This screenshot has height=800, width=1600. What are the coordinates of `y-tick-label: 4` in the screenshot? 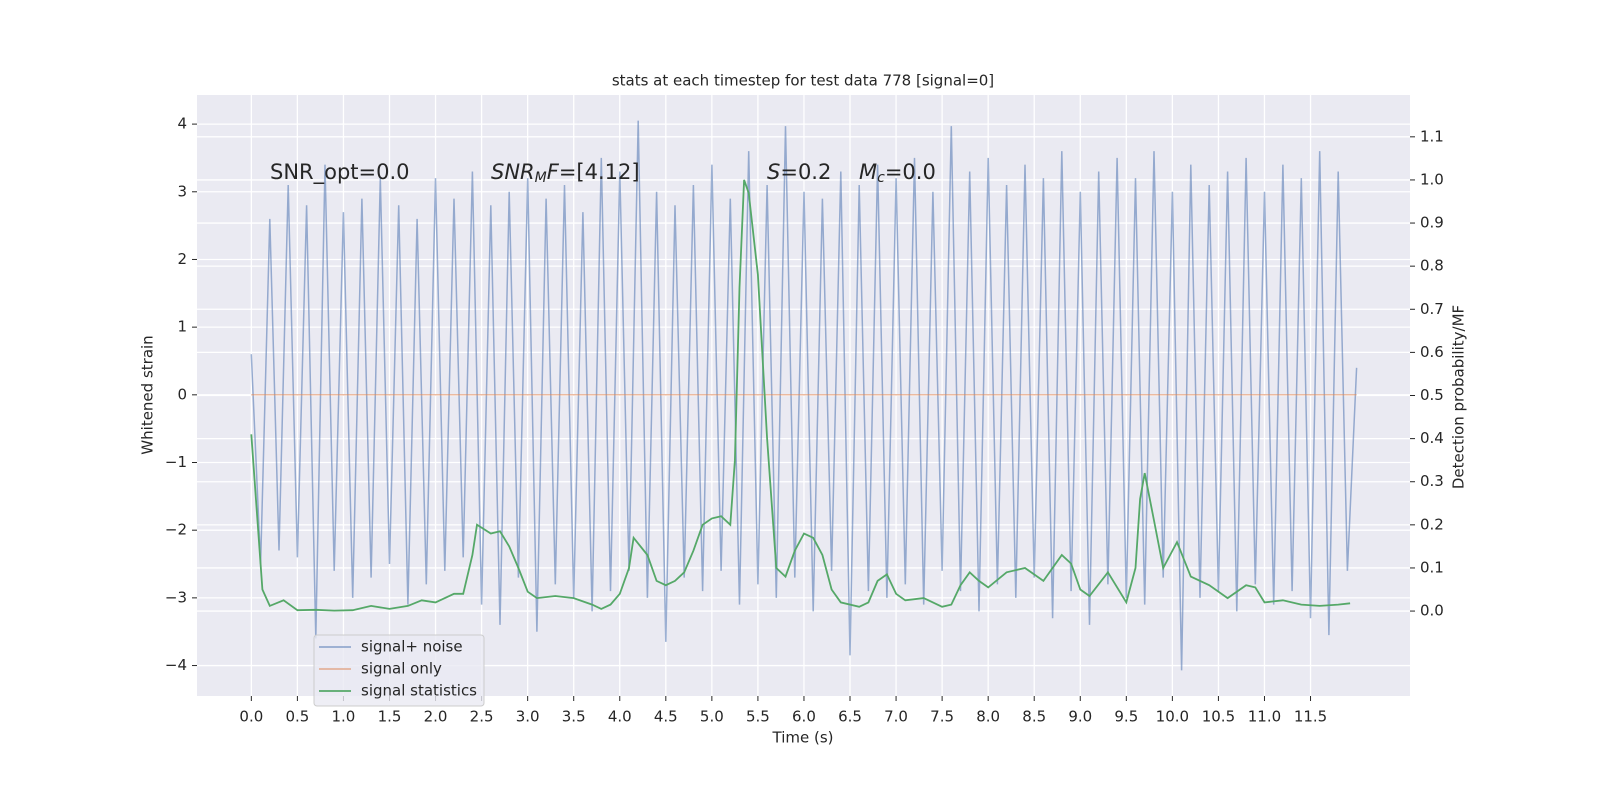 It's located at (182, 124).